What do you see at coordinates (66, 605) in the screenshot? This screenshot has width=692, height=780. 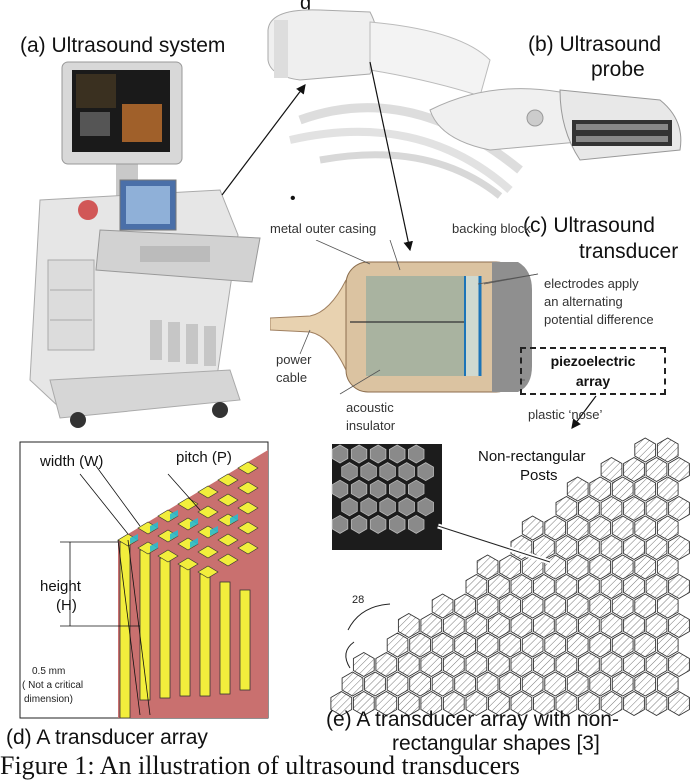 I see `label-height-2: (H)` at bounding box center [66, 605].